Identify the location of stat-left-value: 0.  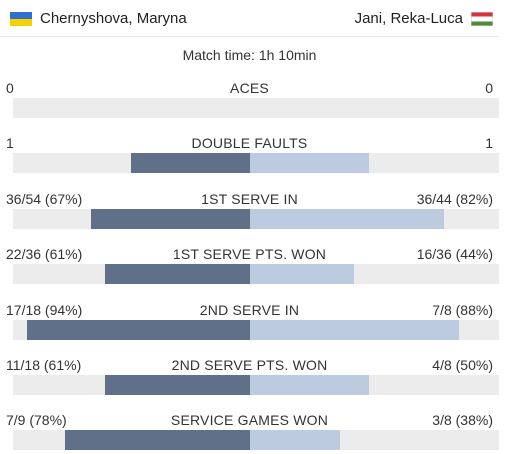
(10, 88).